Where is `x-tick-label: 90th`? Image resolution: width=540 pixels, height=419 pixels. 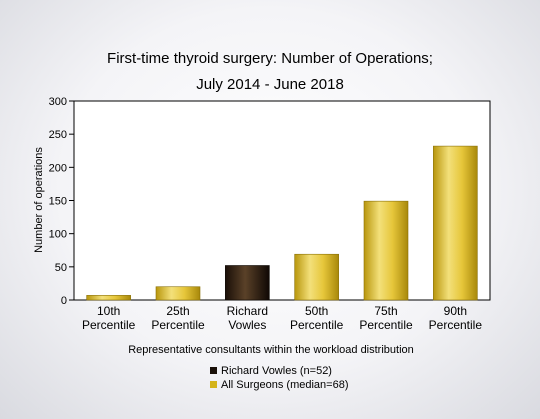
x-tick-label: 90th is located at coordinates (455, 311).